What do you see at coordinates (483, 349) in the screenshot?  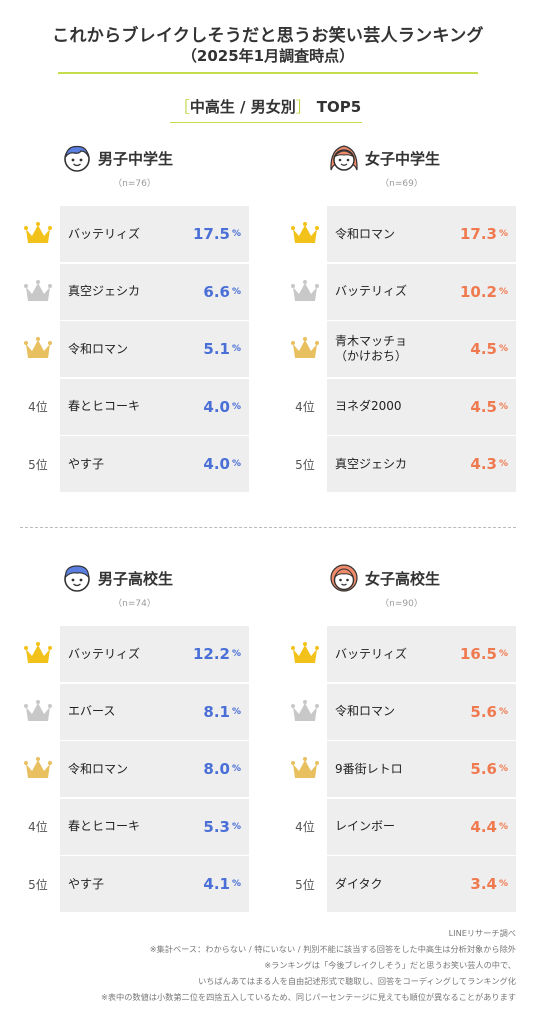 I see `value-number: 4.5` at bounding box center [483, 349].